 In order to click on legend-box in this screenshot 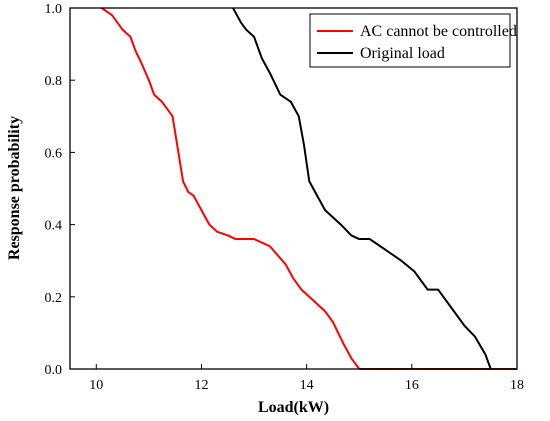, I will do `click(410, 40)`.